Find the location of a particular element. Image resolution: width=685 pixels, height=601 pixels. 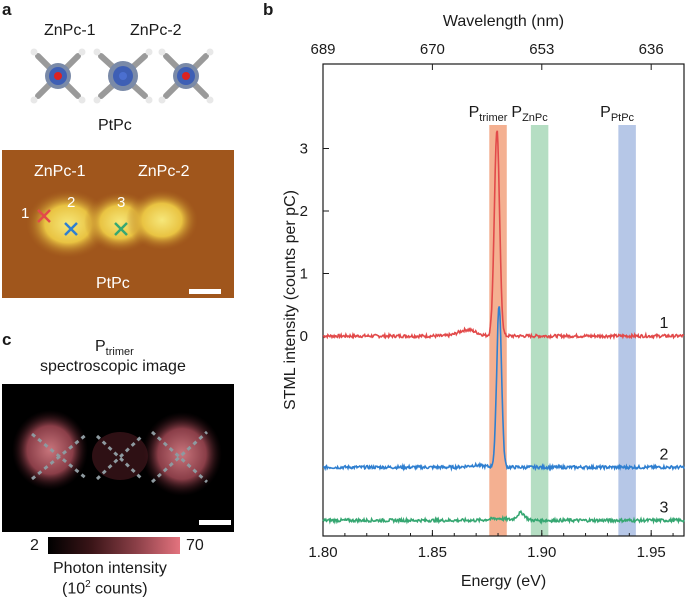

model-label-znpc2: ZnPc-2 is located at coordinates (156, 30).